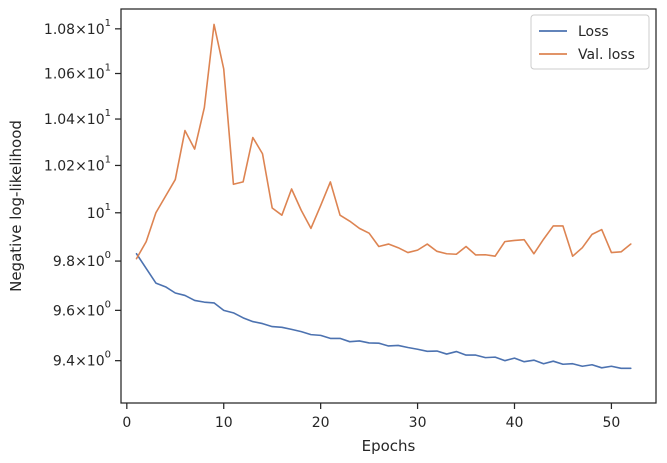  I want to click on y-tick-label: 1.08×10¹, so click(77, 28).